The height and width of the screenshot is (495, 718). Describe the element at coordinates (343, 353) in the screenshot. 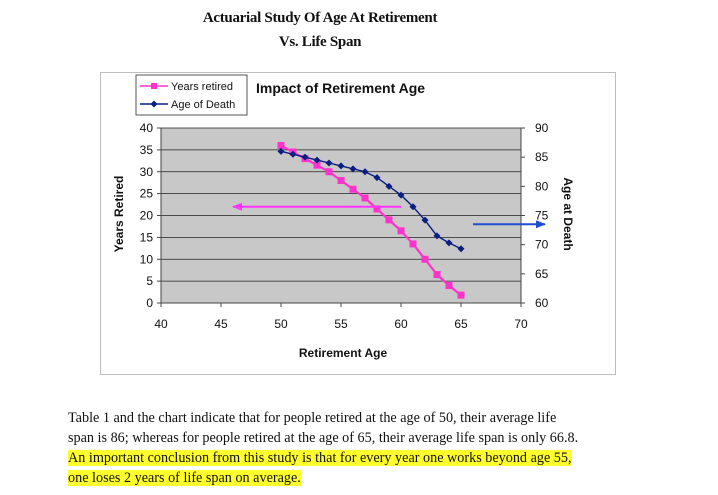

I see `x-axis-title: Retirement Age` at that location.